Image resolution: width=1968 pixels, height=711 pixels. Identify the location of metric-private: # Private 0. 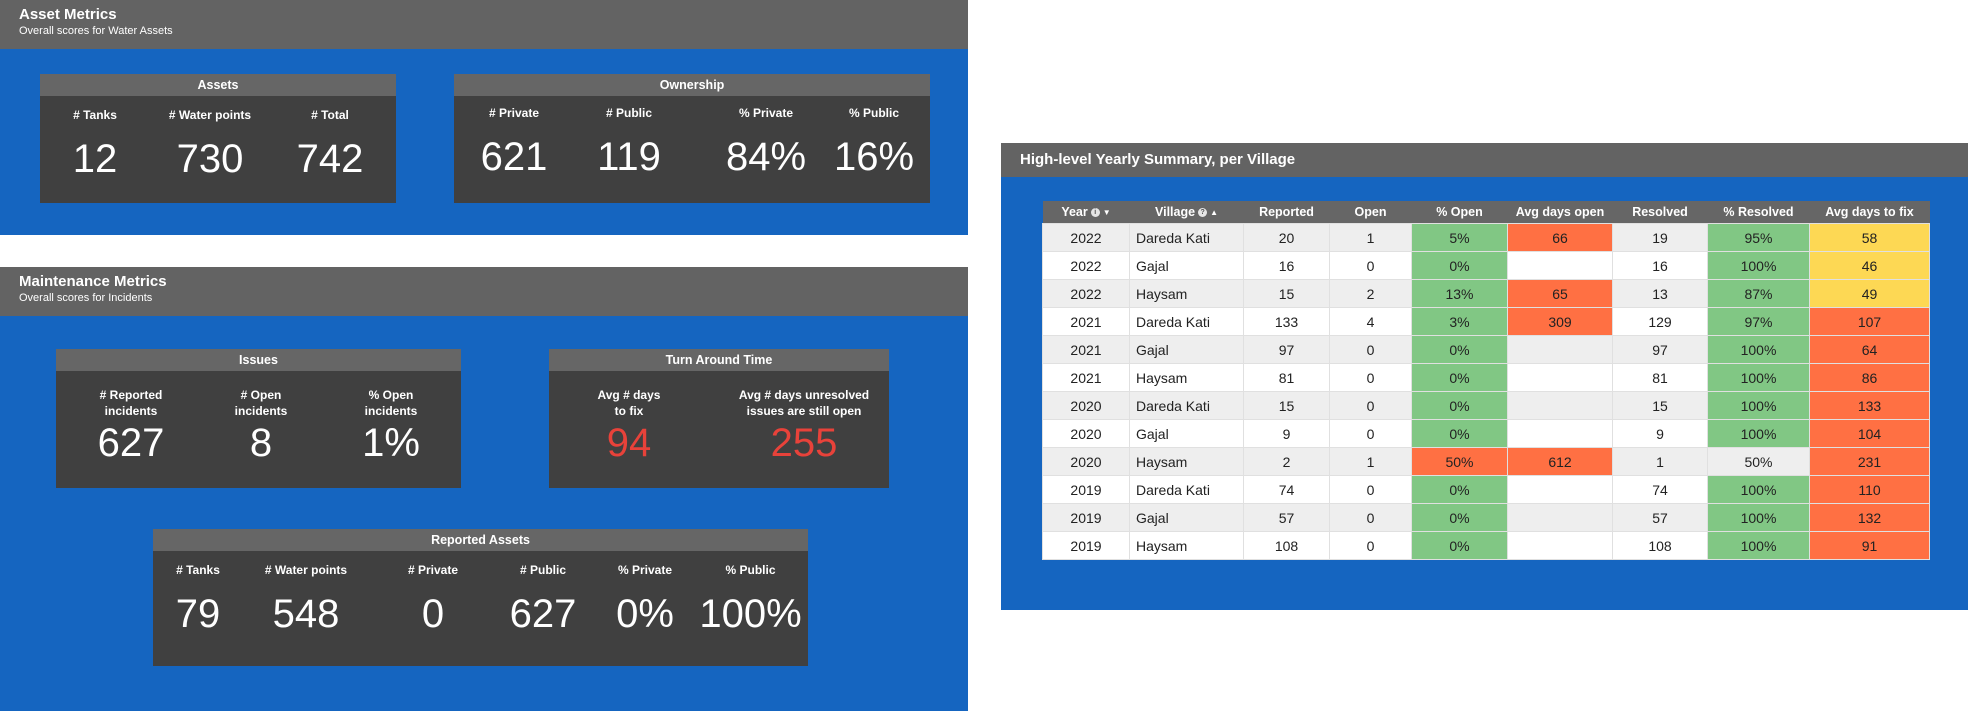
(433, 599).